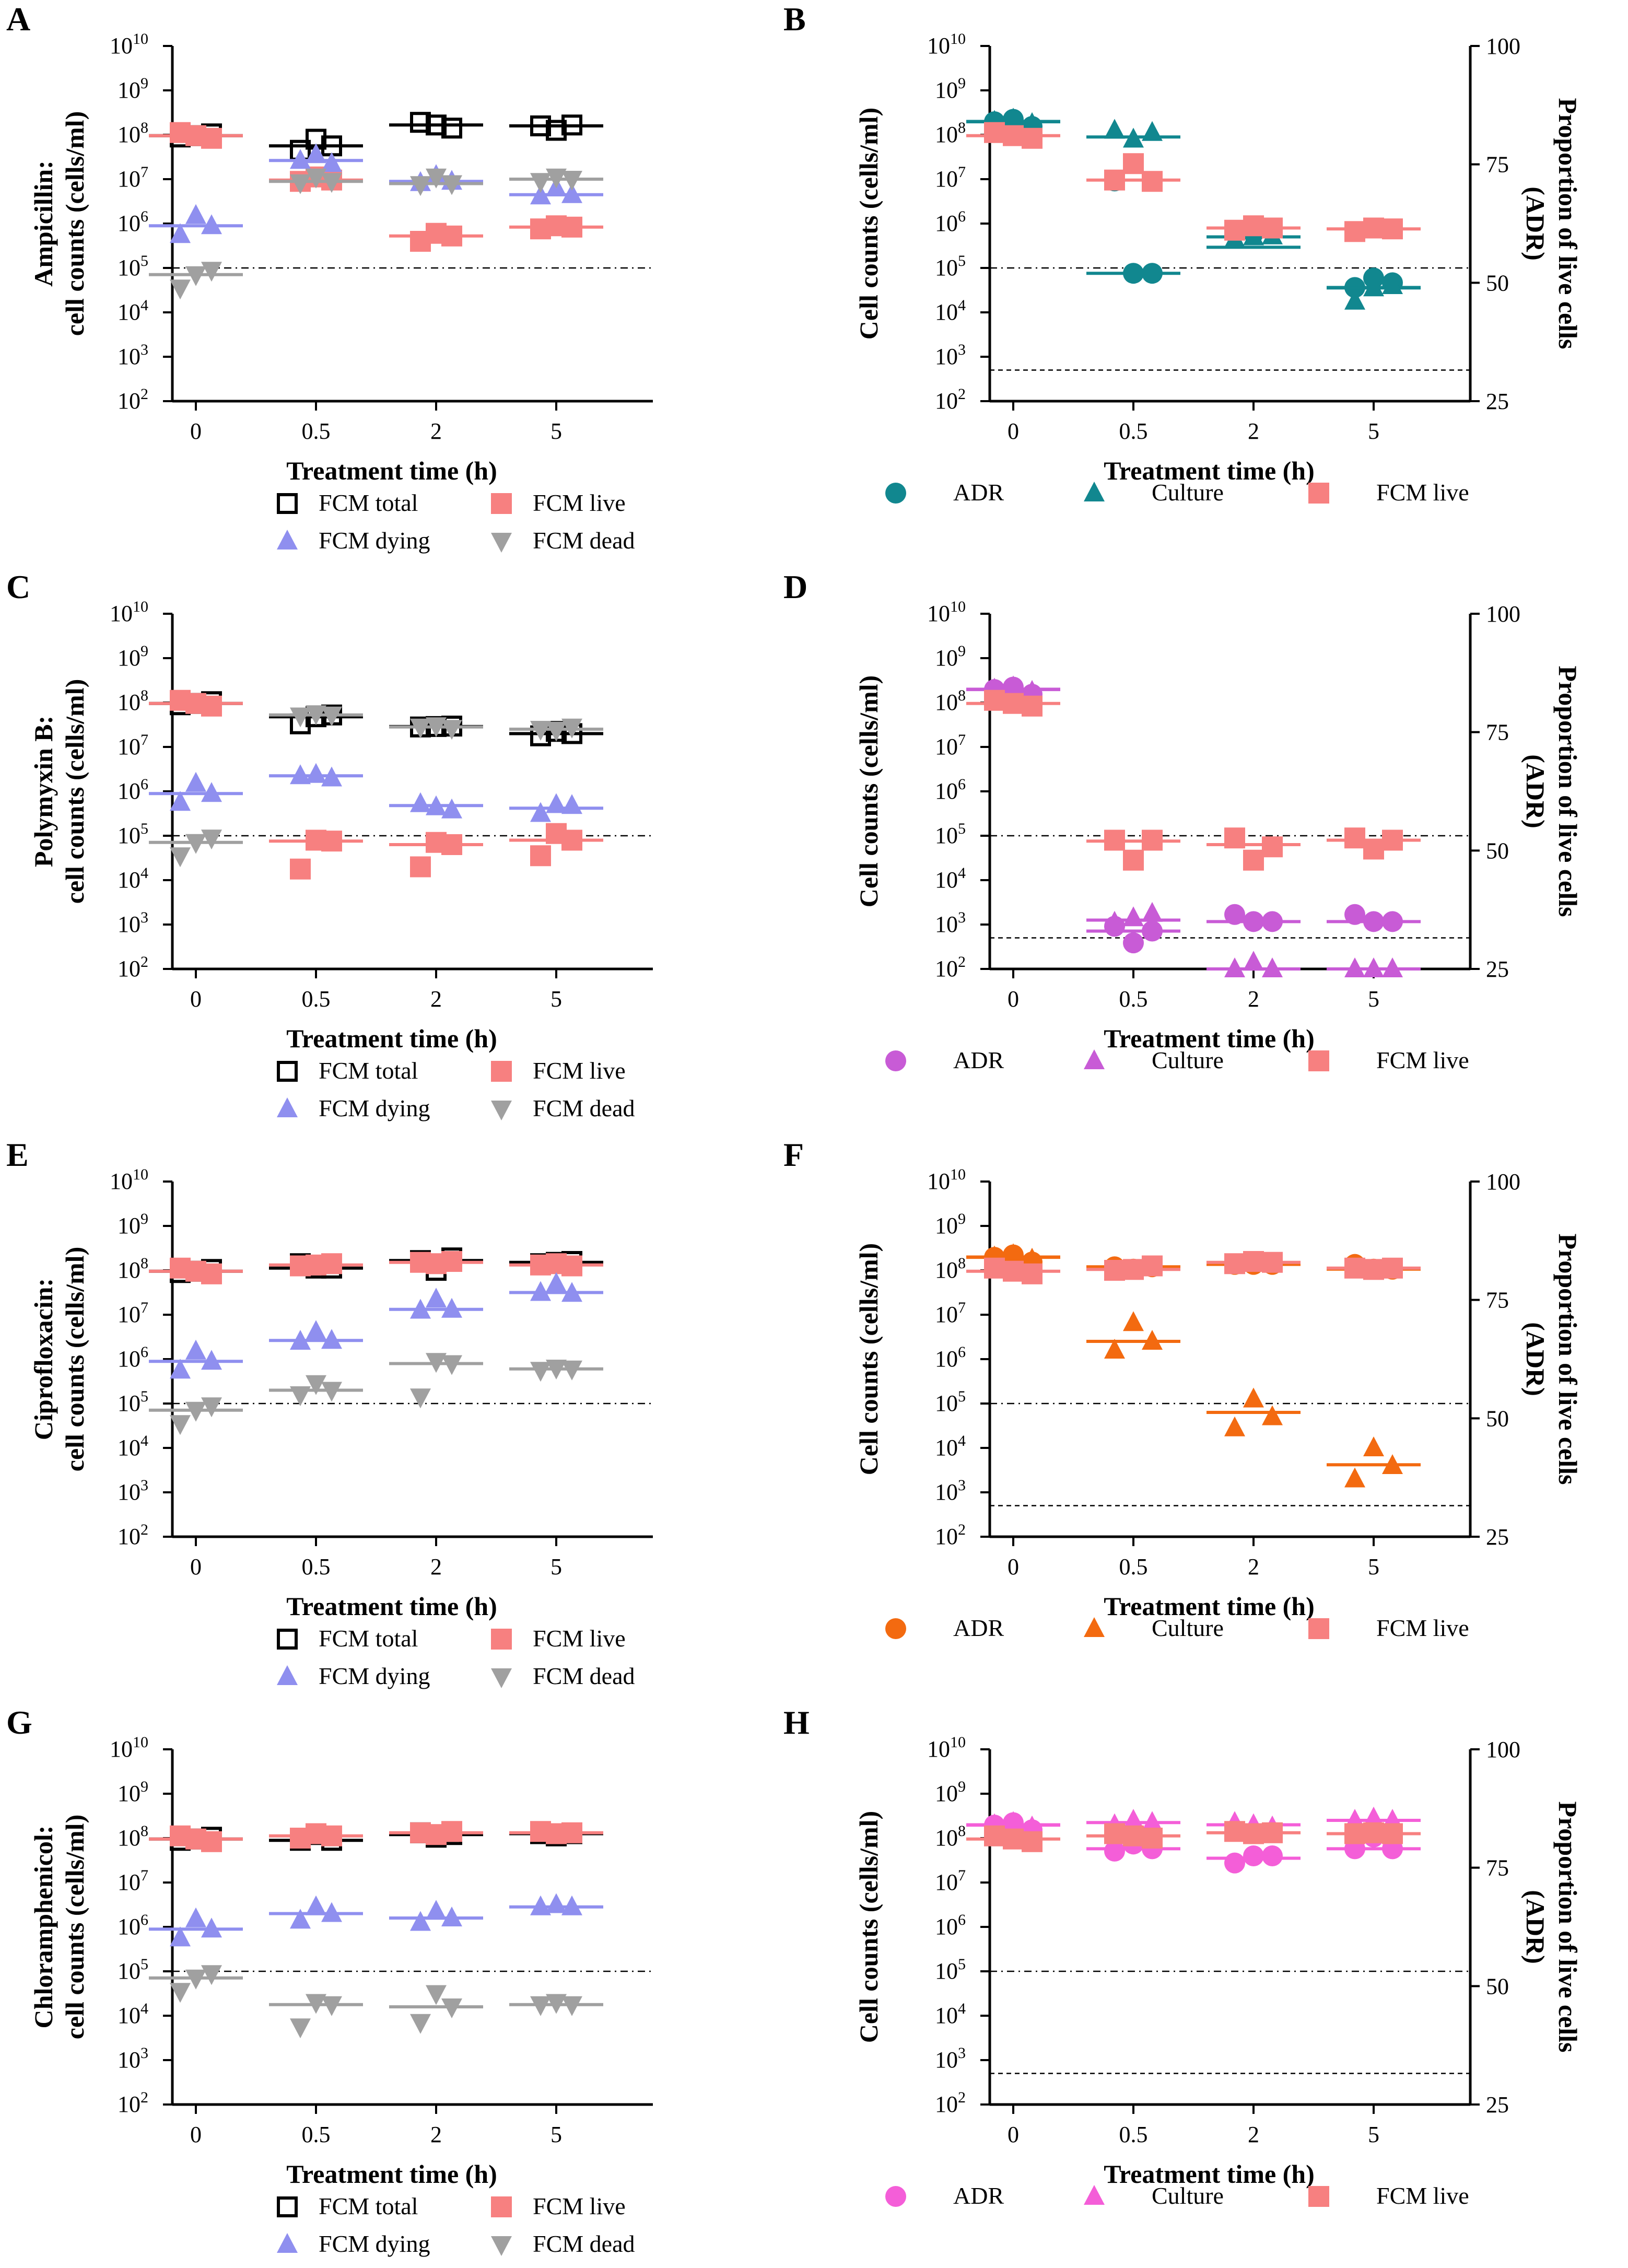 This screenshot has height=2268, width=1628. Describe the element at coordinates (18, 20) in the screenshot. I see `panel-letter: A` at that location.